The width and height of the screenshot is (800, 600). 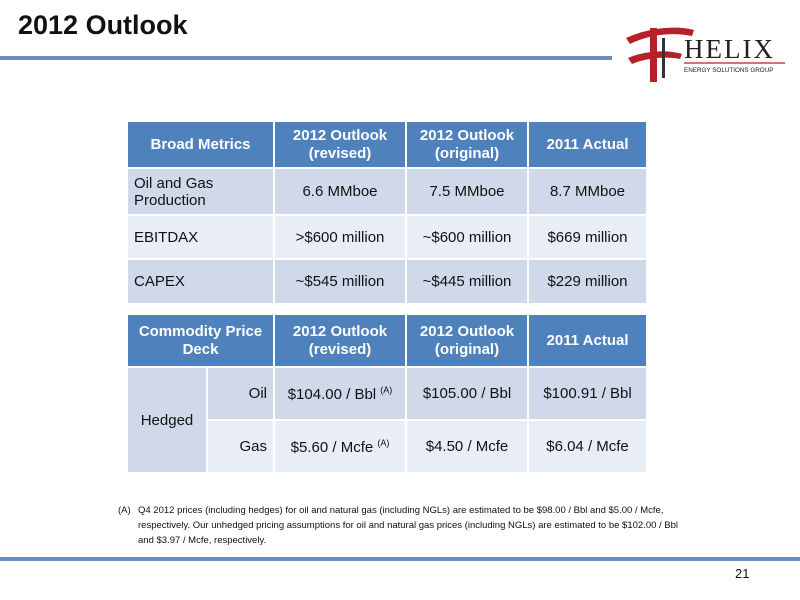 I want to click on cell-original: 7.5 MMboe, so click(x=467, y=191).